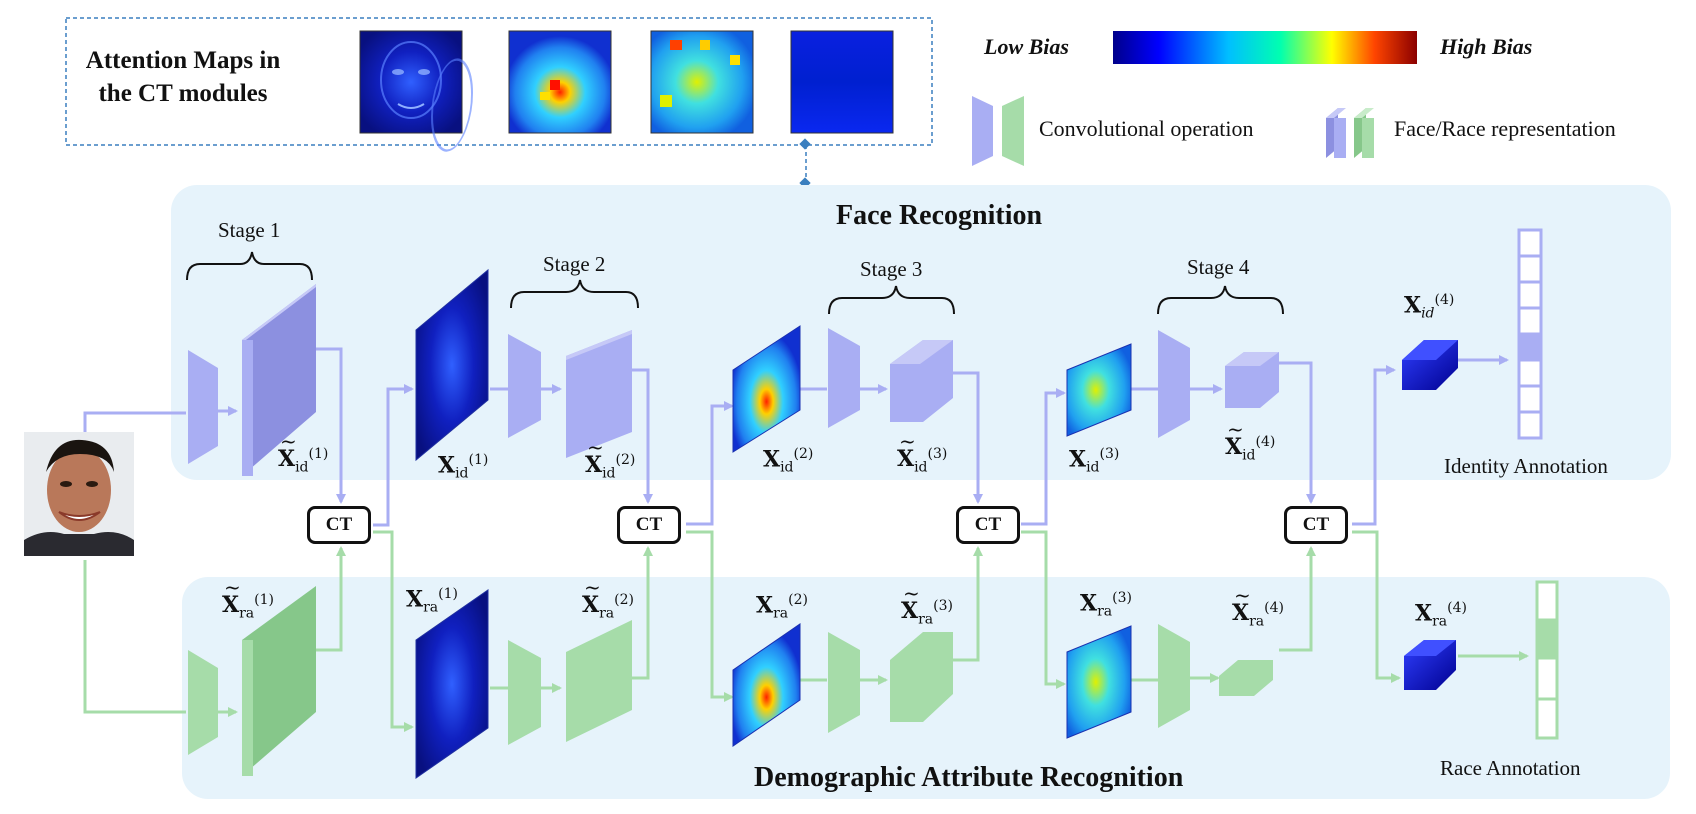 This screenshot has height=814, width=1696. I want to click on label-x-4-id: Xid(4), so click(1429, 307).